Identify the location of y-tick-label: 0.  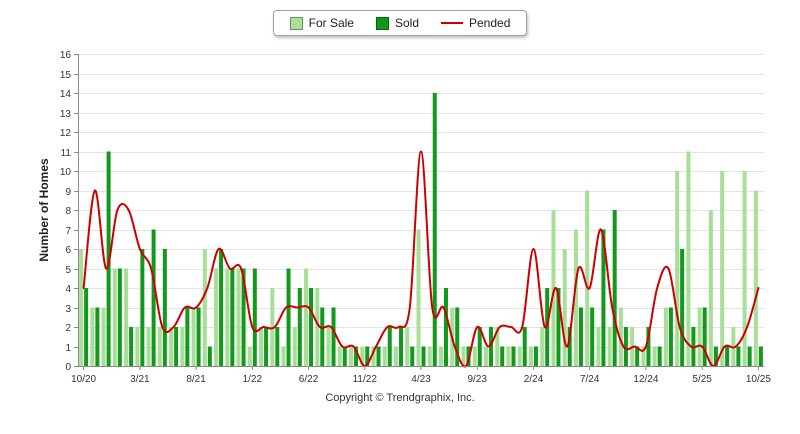
(68, 367).